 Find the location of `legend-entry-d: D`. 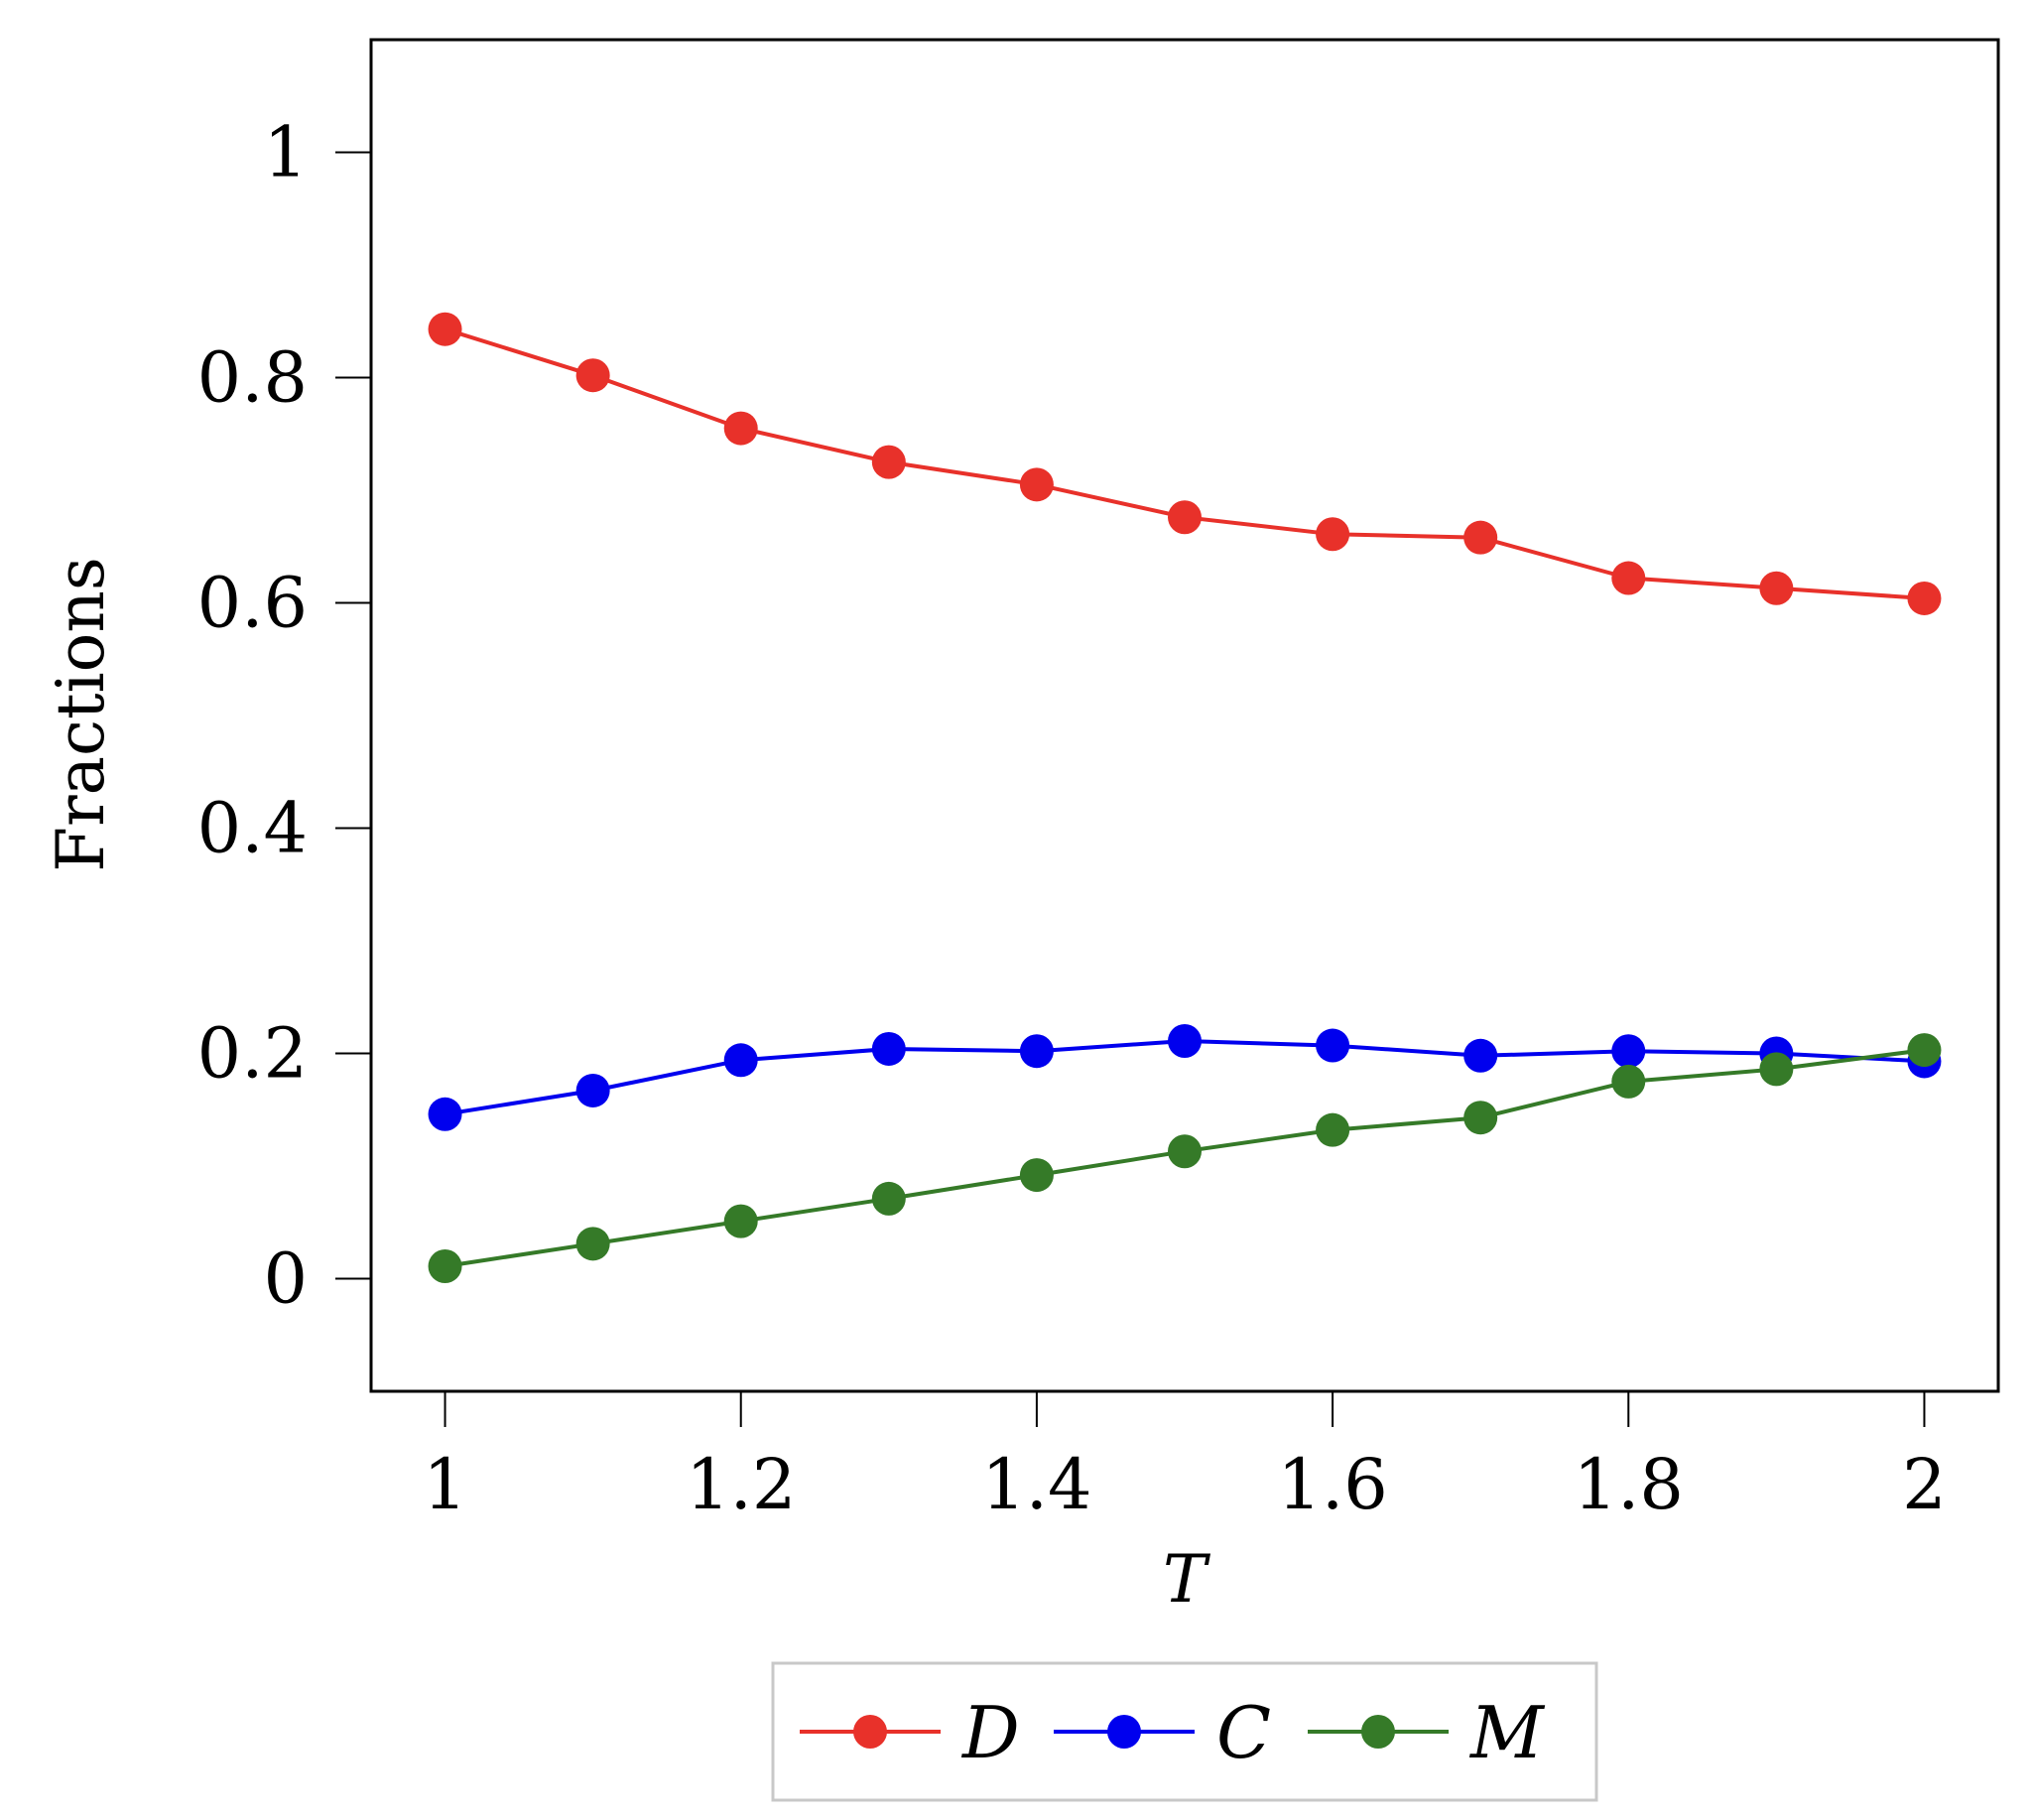

legend-entry-d: D is located at coordinates (910, 1732).